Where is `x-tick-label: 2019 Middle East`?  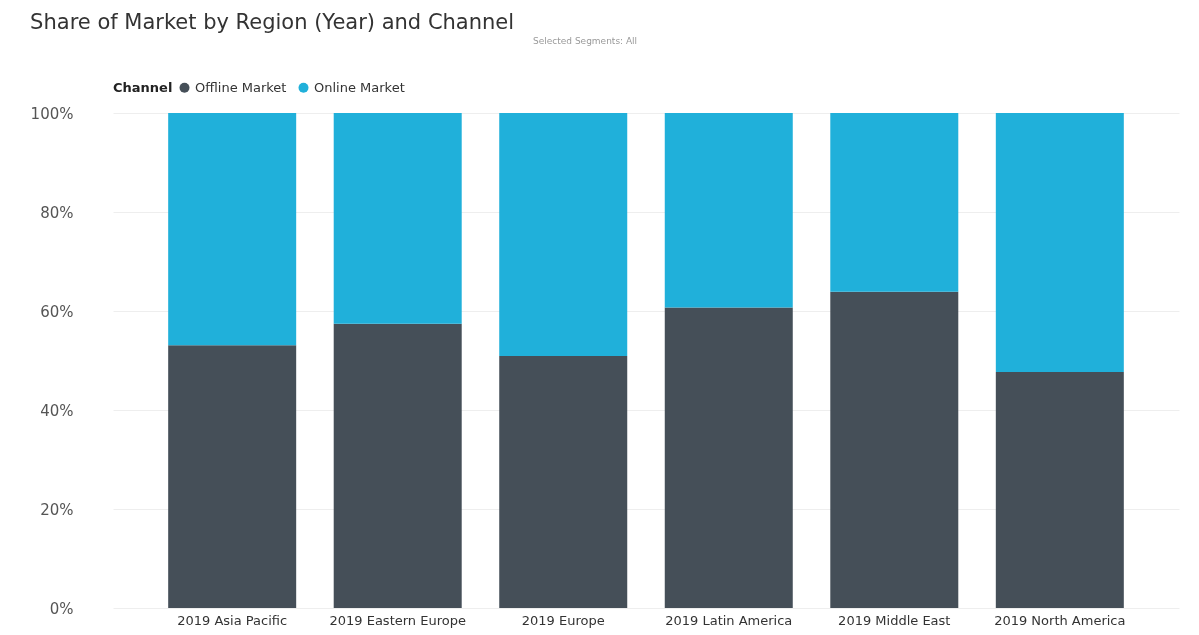 x-tick-label: 2019 Middle East is located at coordinates (894, 620).